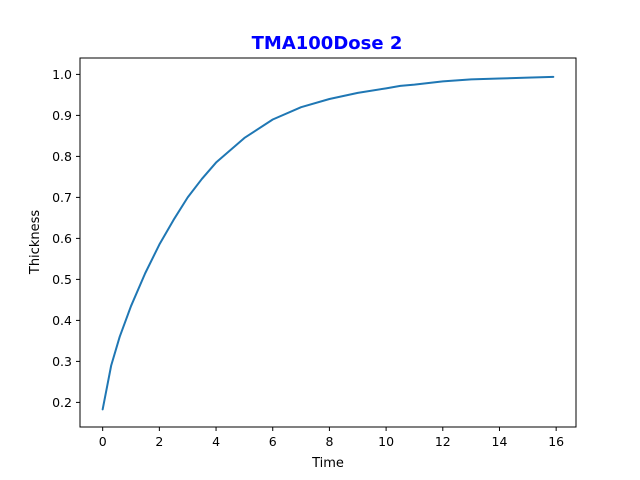 Image resolution: width=640 pixels, height=480 pixels. Describe the element at coordinates (103, 441) in the screenshot. I see `x-tick-label: 0` at that location.